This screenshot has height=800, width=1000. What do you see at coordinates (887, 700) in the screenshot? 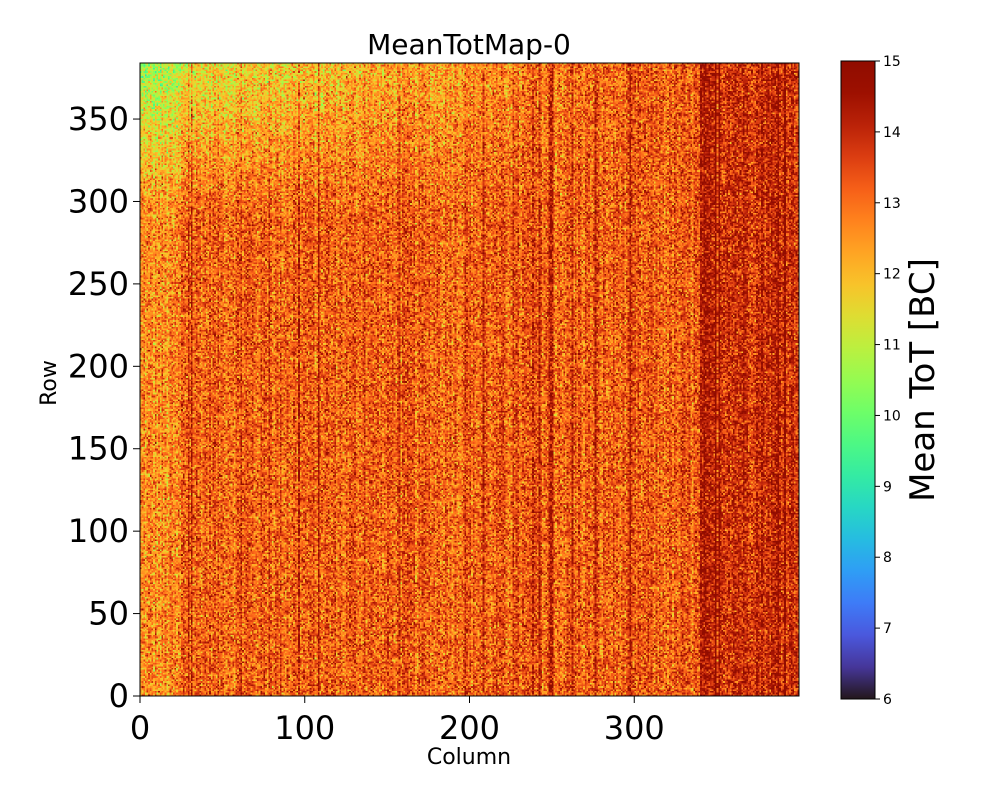
I see `colorbar-tick-label: 6` at bounding box center [887, 700].